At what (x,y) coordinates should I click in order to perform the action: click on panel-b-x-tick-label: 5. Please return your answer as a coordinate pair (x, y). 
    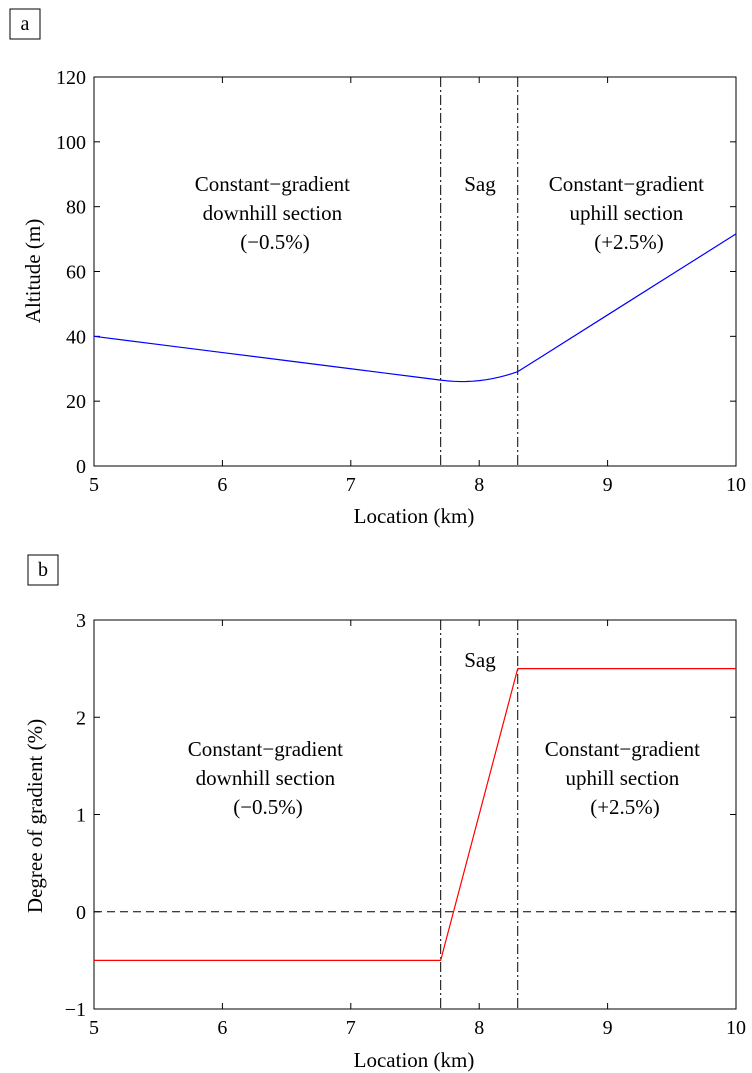
    Looking at the image, I should click on (94, 1028).